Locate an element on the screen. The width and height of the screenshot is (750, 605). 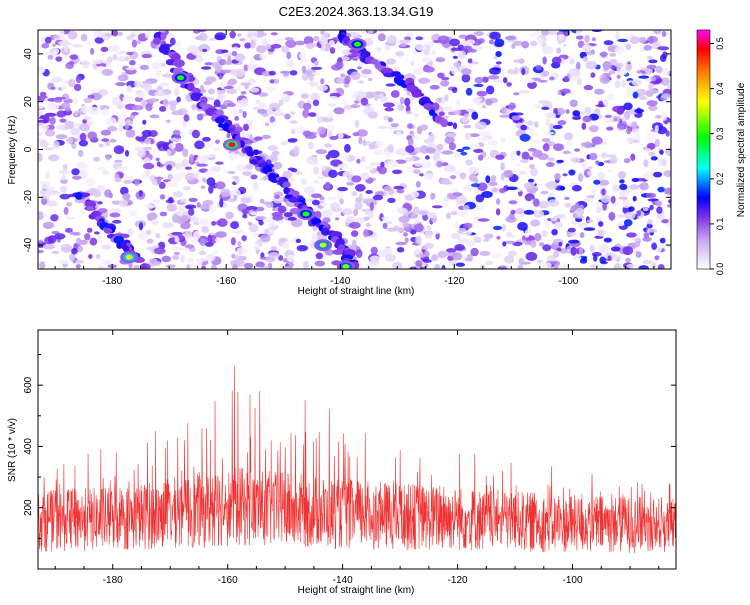
snr-xtick-label: -140 is located at coordinates (343, 580).